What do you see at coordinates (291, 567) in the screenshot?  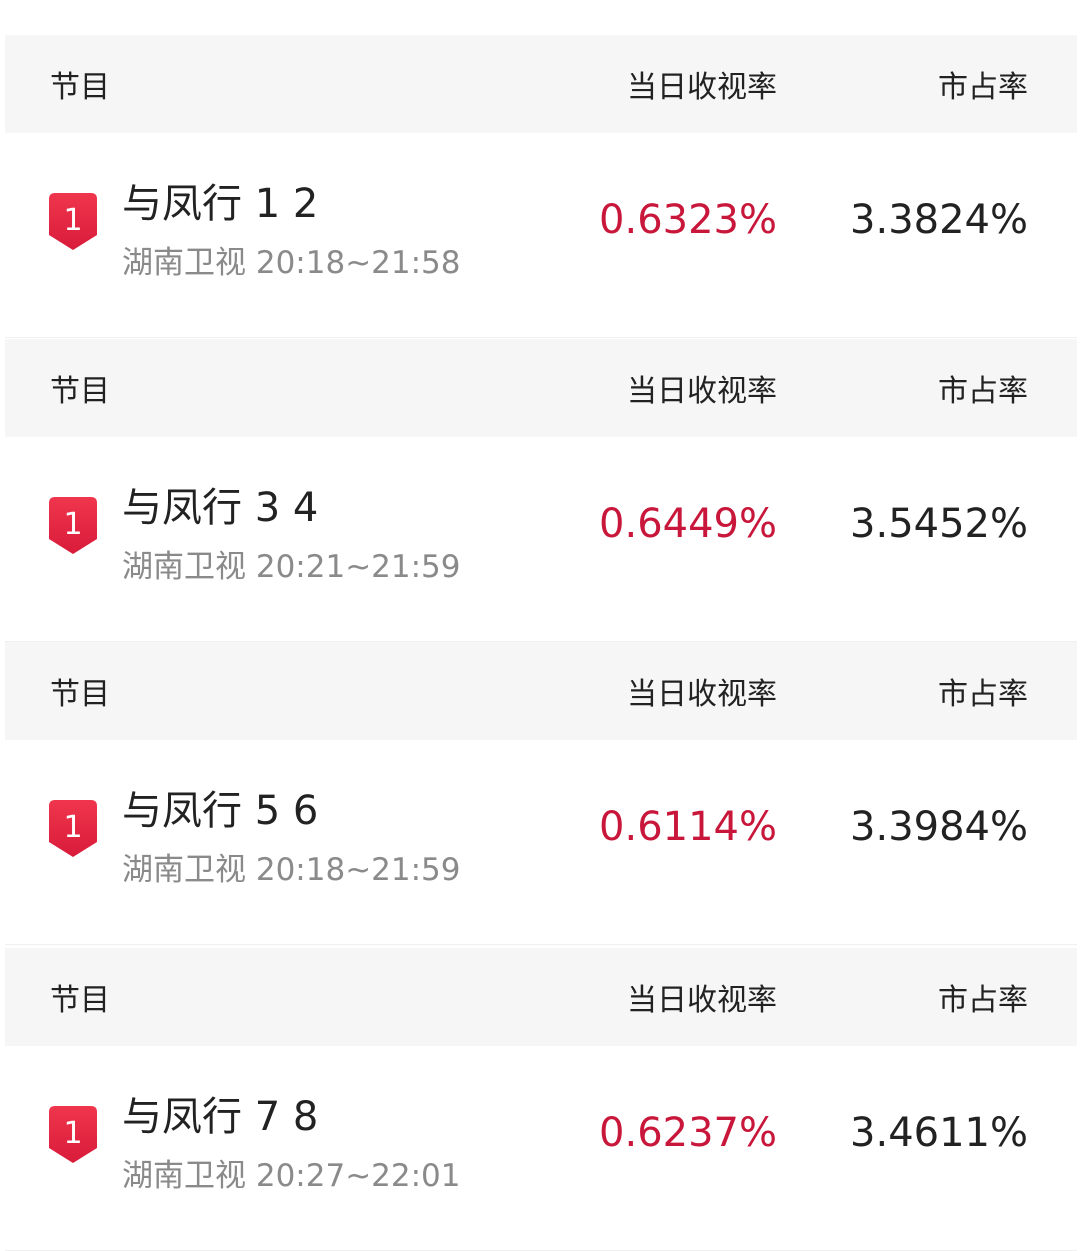 I see `channel-time: 湖南卫视 20:21~21:59` at bounding box center [291, 567].